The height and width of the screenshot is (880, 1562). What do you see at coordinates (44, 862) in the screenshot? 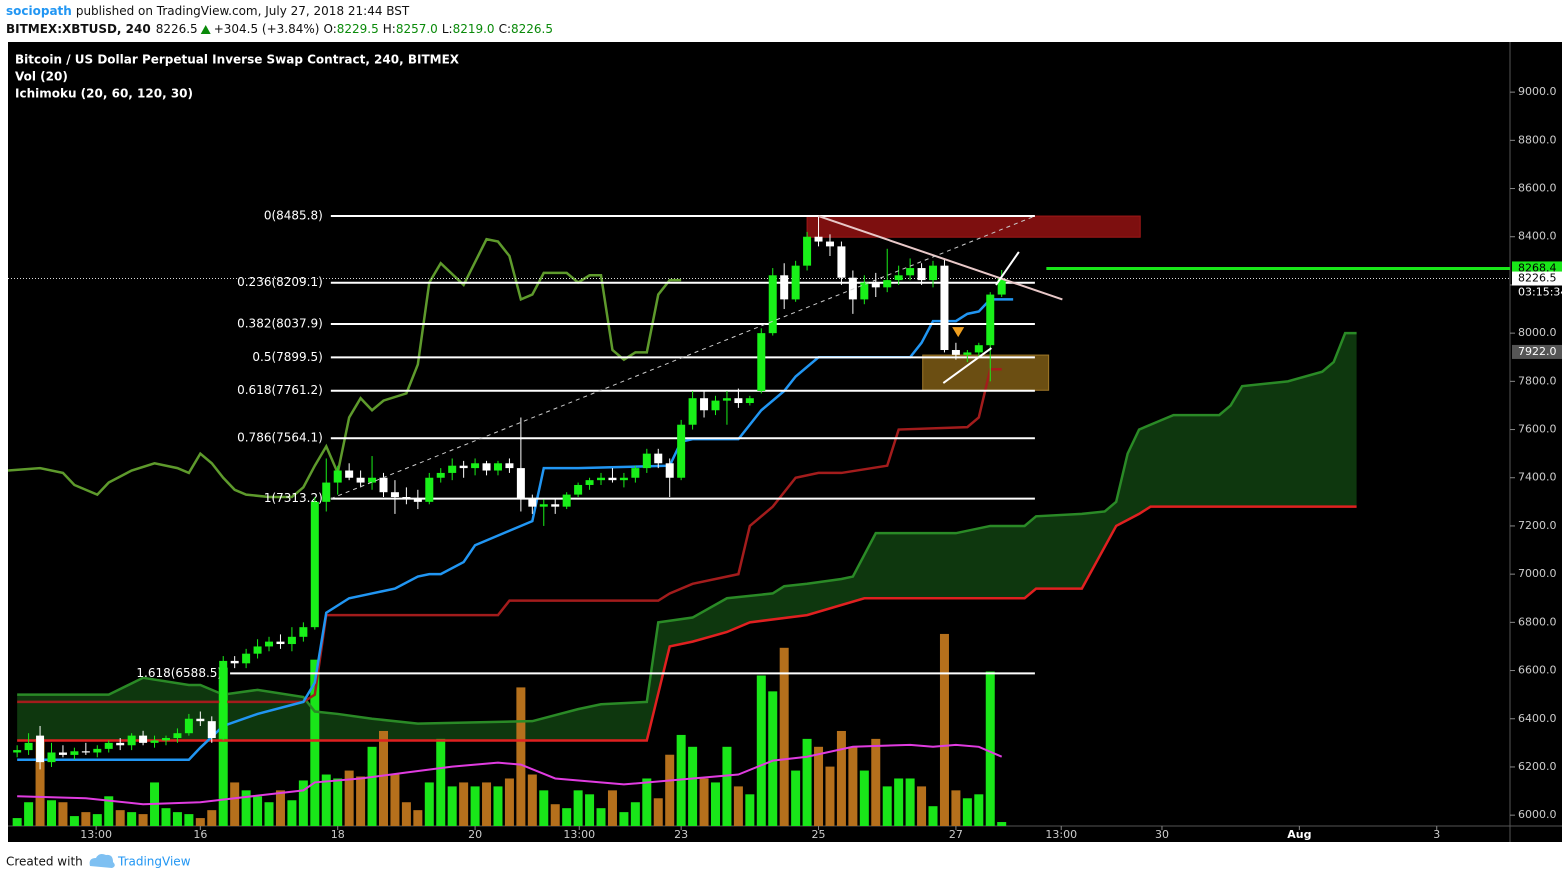
I see `footer-created: Created with` at bounding box center [44, 862].